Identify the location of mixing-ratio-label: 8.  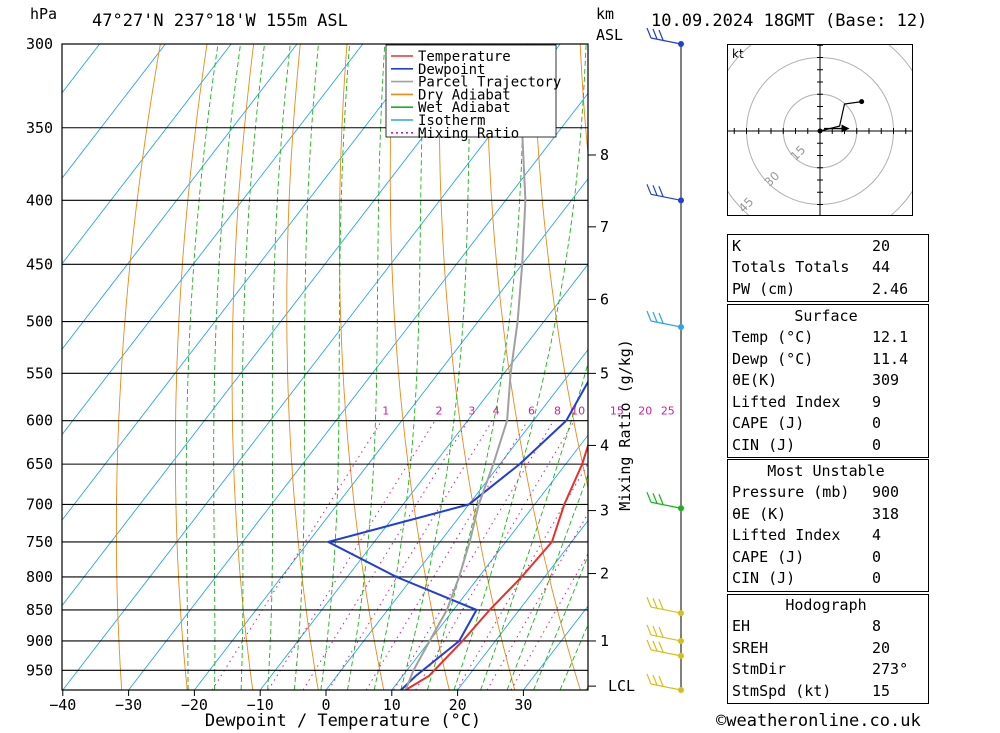
(557, 410).